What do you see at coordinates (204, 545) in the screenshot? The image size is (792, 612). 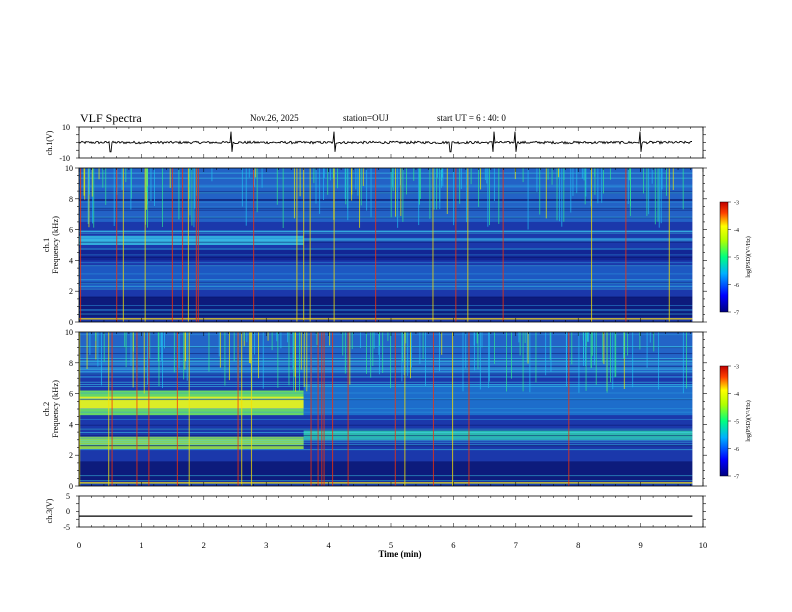 I see `x-tick-label: 2` at bounding box center [204, 545].